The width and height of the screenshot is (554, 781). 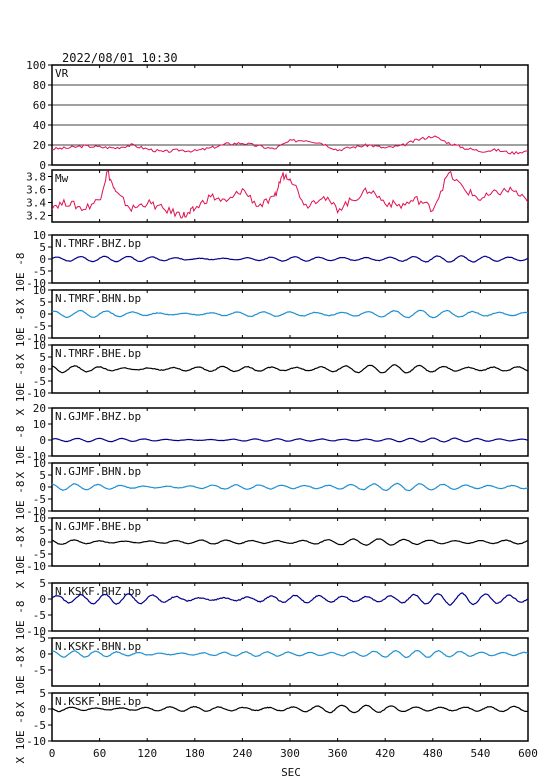 What do you see at coordinates (281, 659) in the screenshot?
I see `panel-kskf-bhn: -5 0 5 N.KSKF.BHN.bp` at bounding box center [281, 659].